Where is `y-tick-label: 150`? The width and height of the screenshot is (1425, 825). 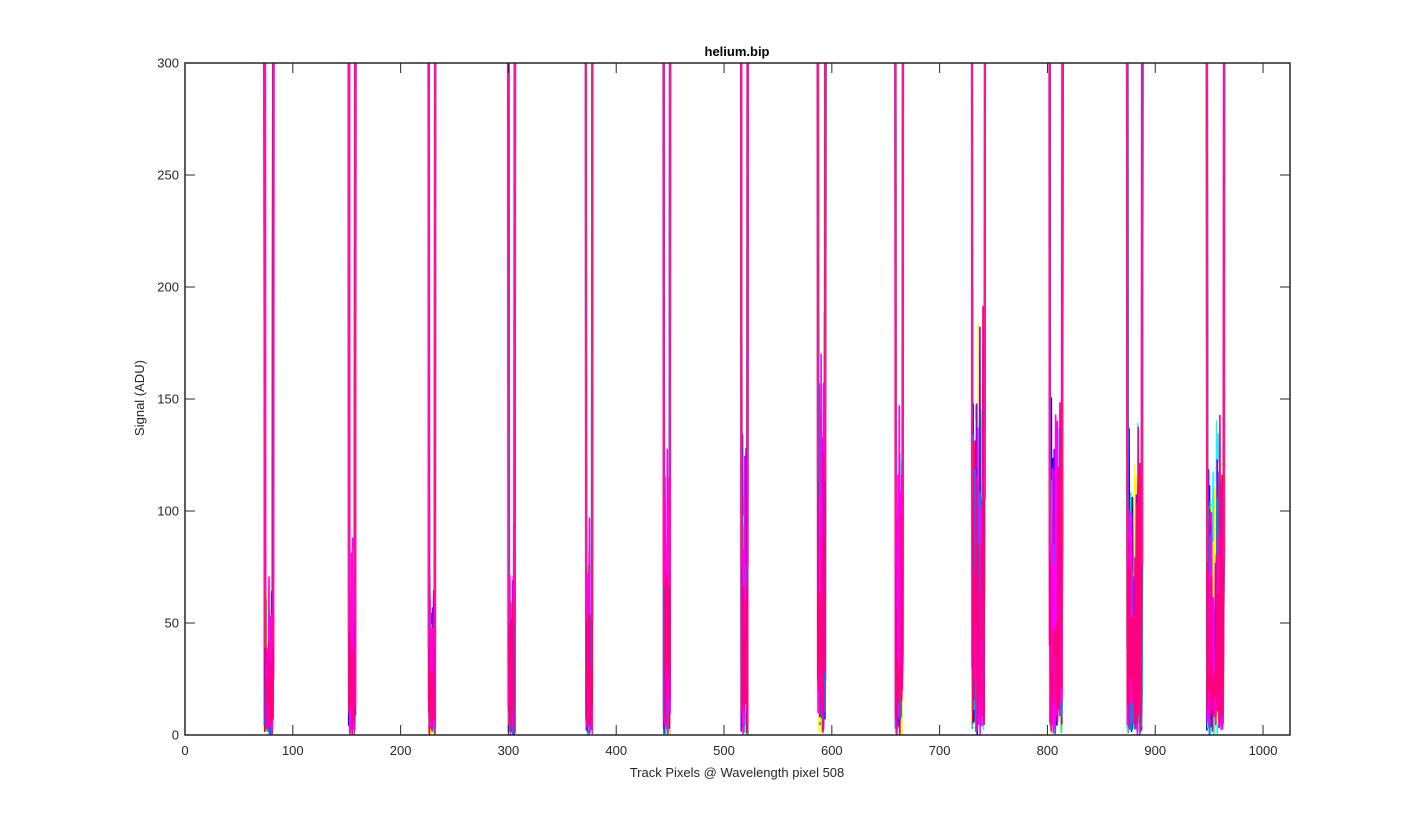
y-tick-label: 150 is located at coordinates (168, 399).